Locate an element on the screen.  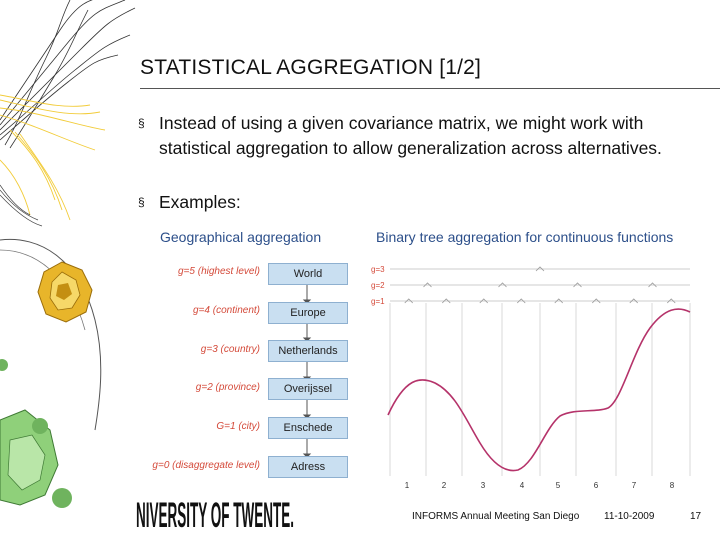
level-label: g=5 (highest level) is located at coordinates (219, 271).